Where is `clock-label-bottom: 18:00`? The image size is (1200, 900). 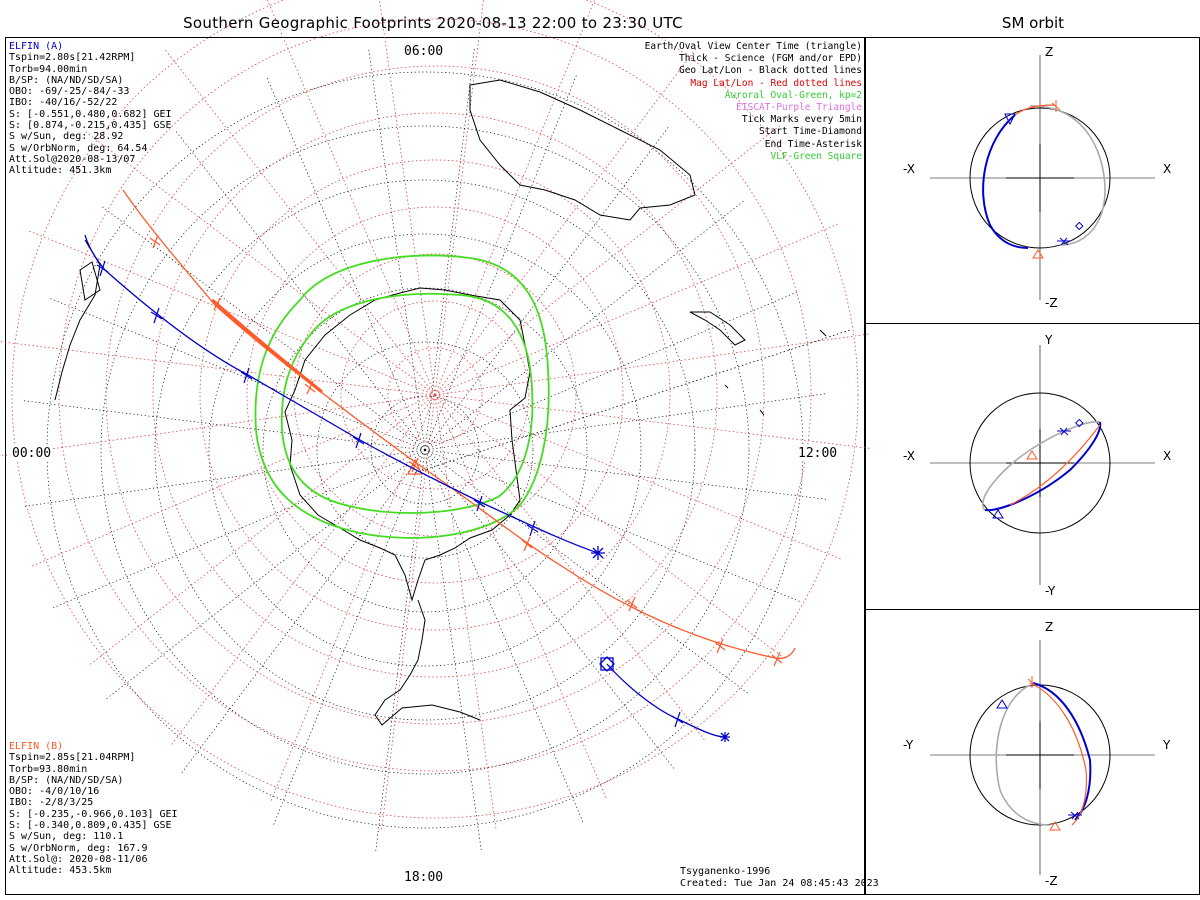
clock-label-bottom: 18:00 is located at coordinates (424, 877).